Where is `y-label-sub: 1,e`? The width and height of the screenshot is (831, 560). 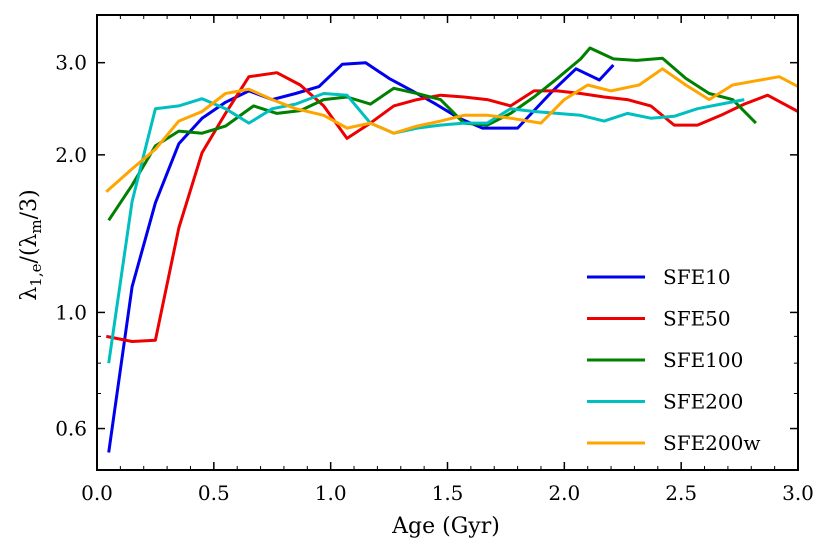
y-label-sub: 1,e is located at coordinates (36, 274).